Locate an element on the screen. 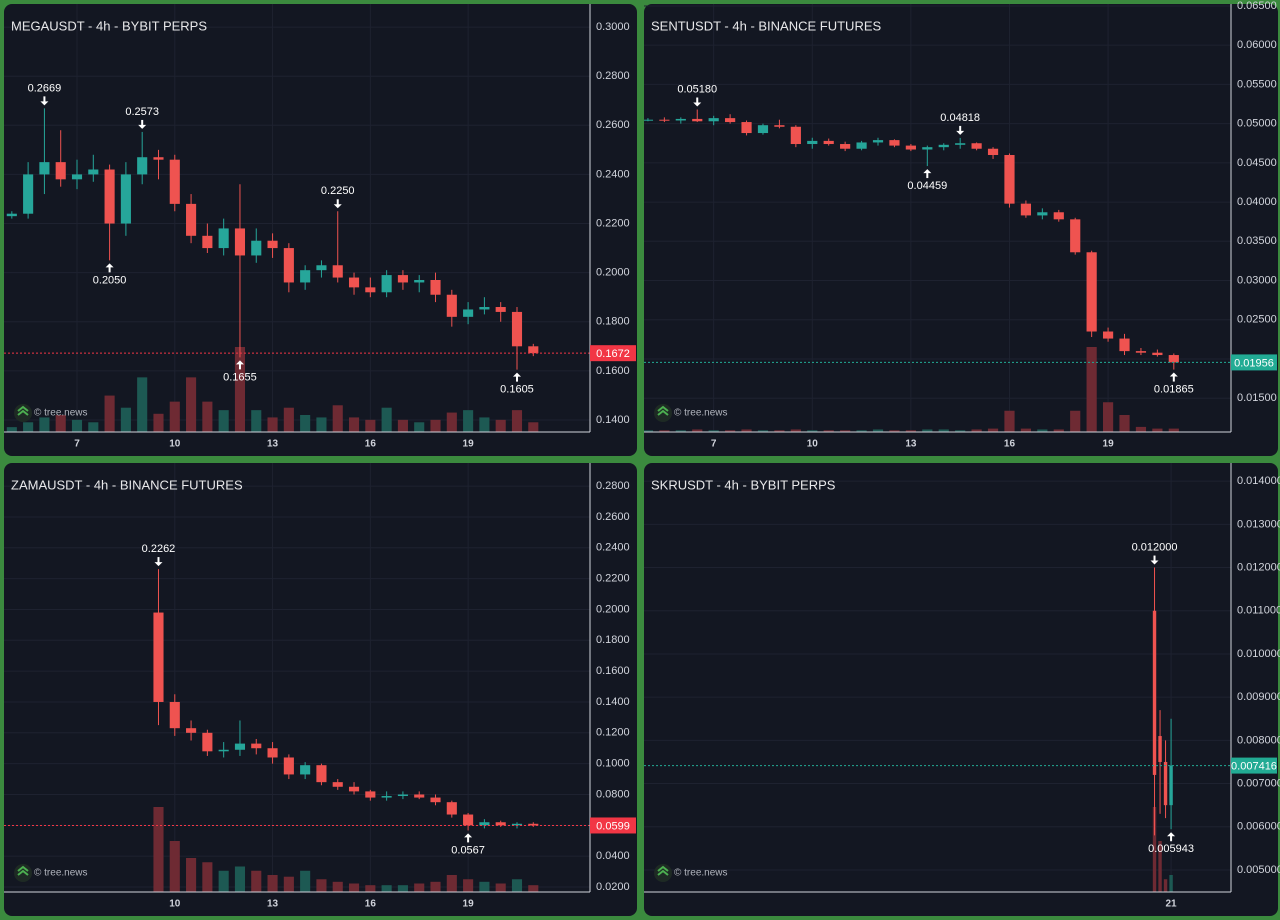  logo-badge is located at coordinates (23, 873).